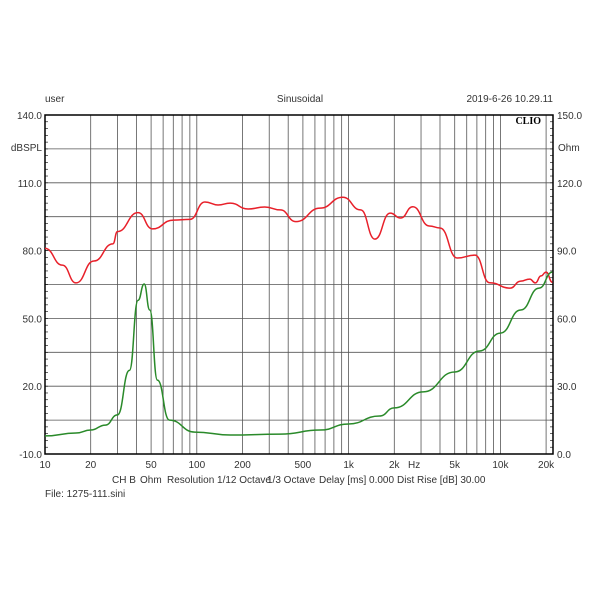 This screenshot has height=600, width=600. What do you see at coordinates (45, 465) in the screenshot?
I see `x-tick-label: 10` at bounding box center [45, 465].